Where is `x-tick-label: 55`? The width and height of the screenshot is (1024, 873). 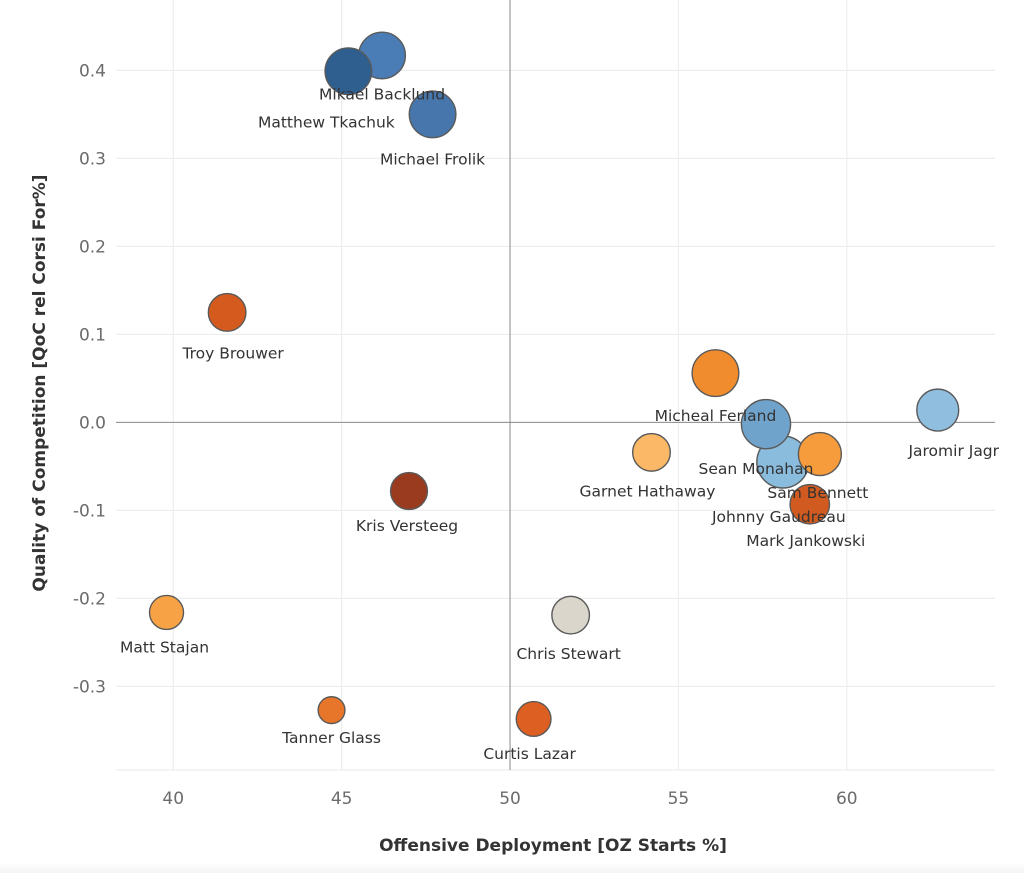
x-tick-label: 55 is located at coordinates (679, 799).